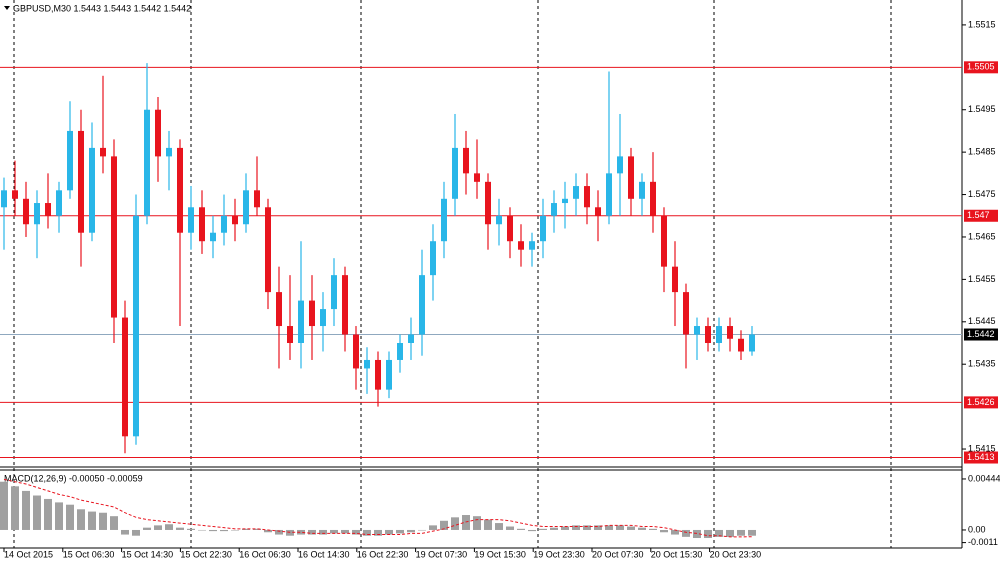 The width and height of the screenshot is (1000, 562). I want to click on y-tick-label: 1.5455, so click(982, 279).